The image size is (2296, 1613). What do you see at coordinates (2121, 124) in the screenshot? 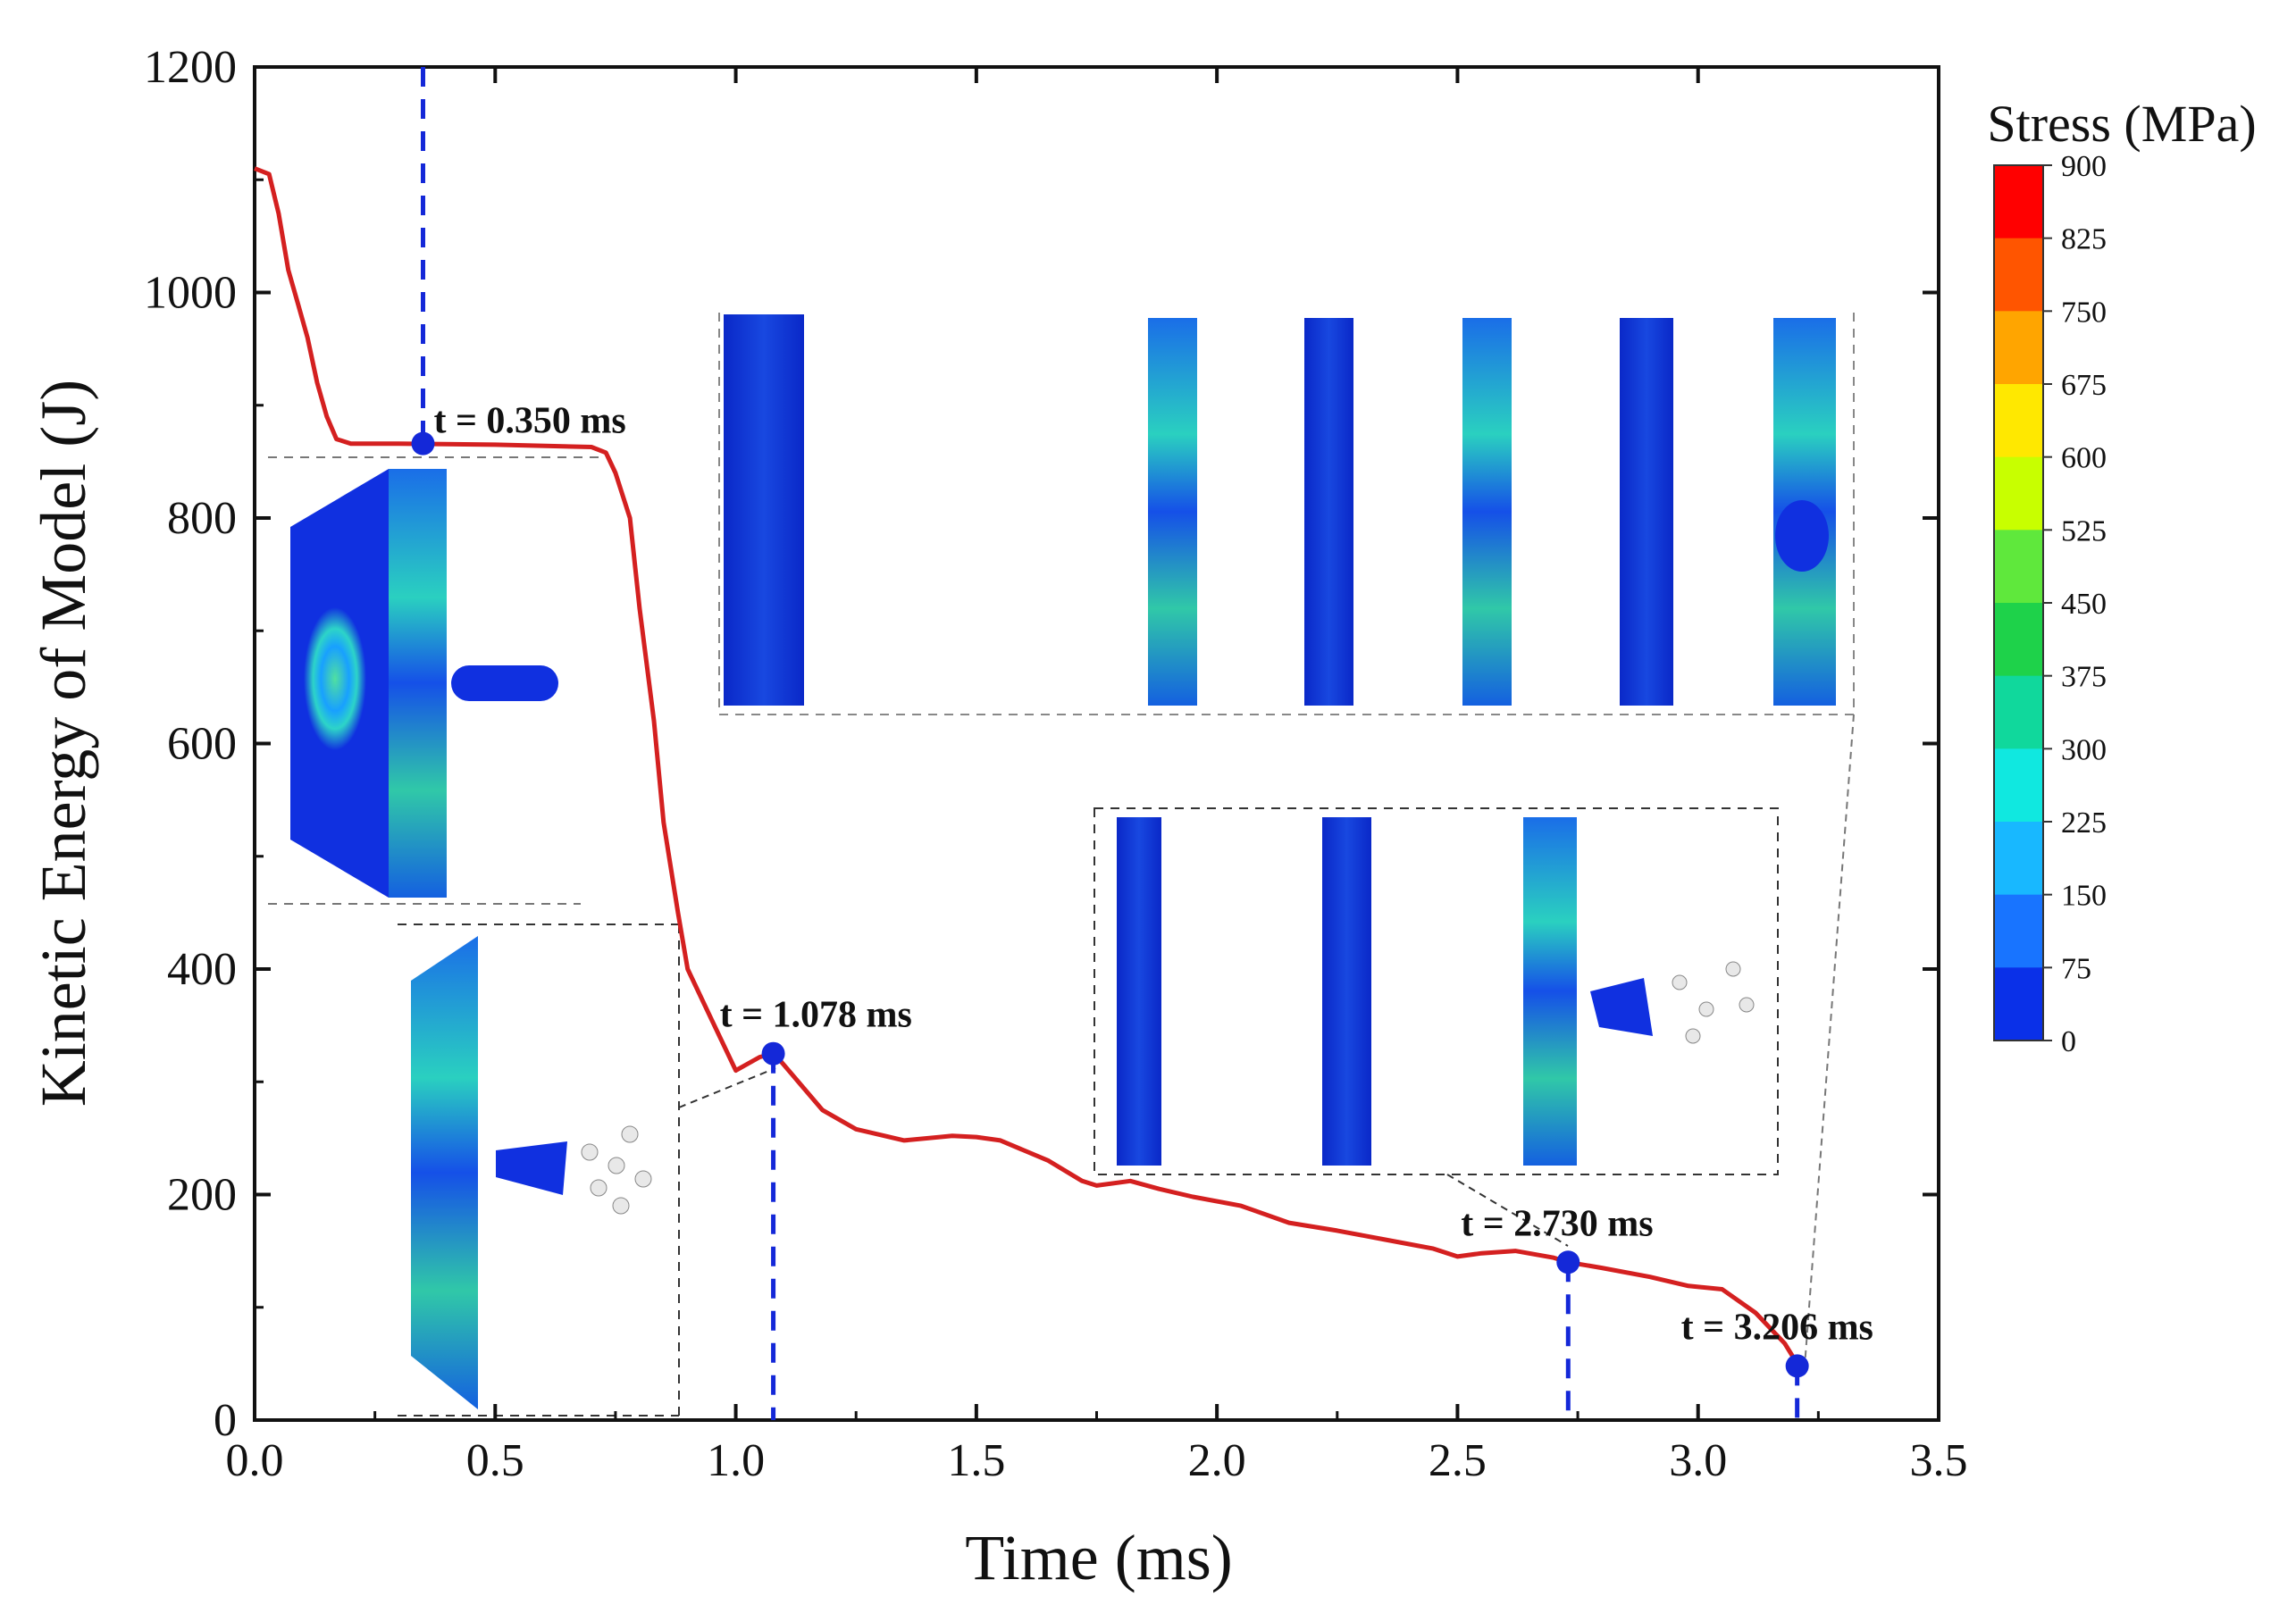
I see `colorbar-title: Stress (MPa)` at bounding box center [2121, 124].